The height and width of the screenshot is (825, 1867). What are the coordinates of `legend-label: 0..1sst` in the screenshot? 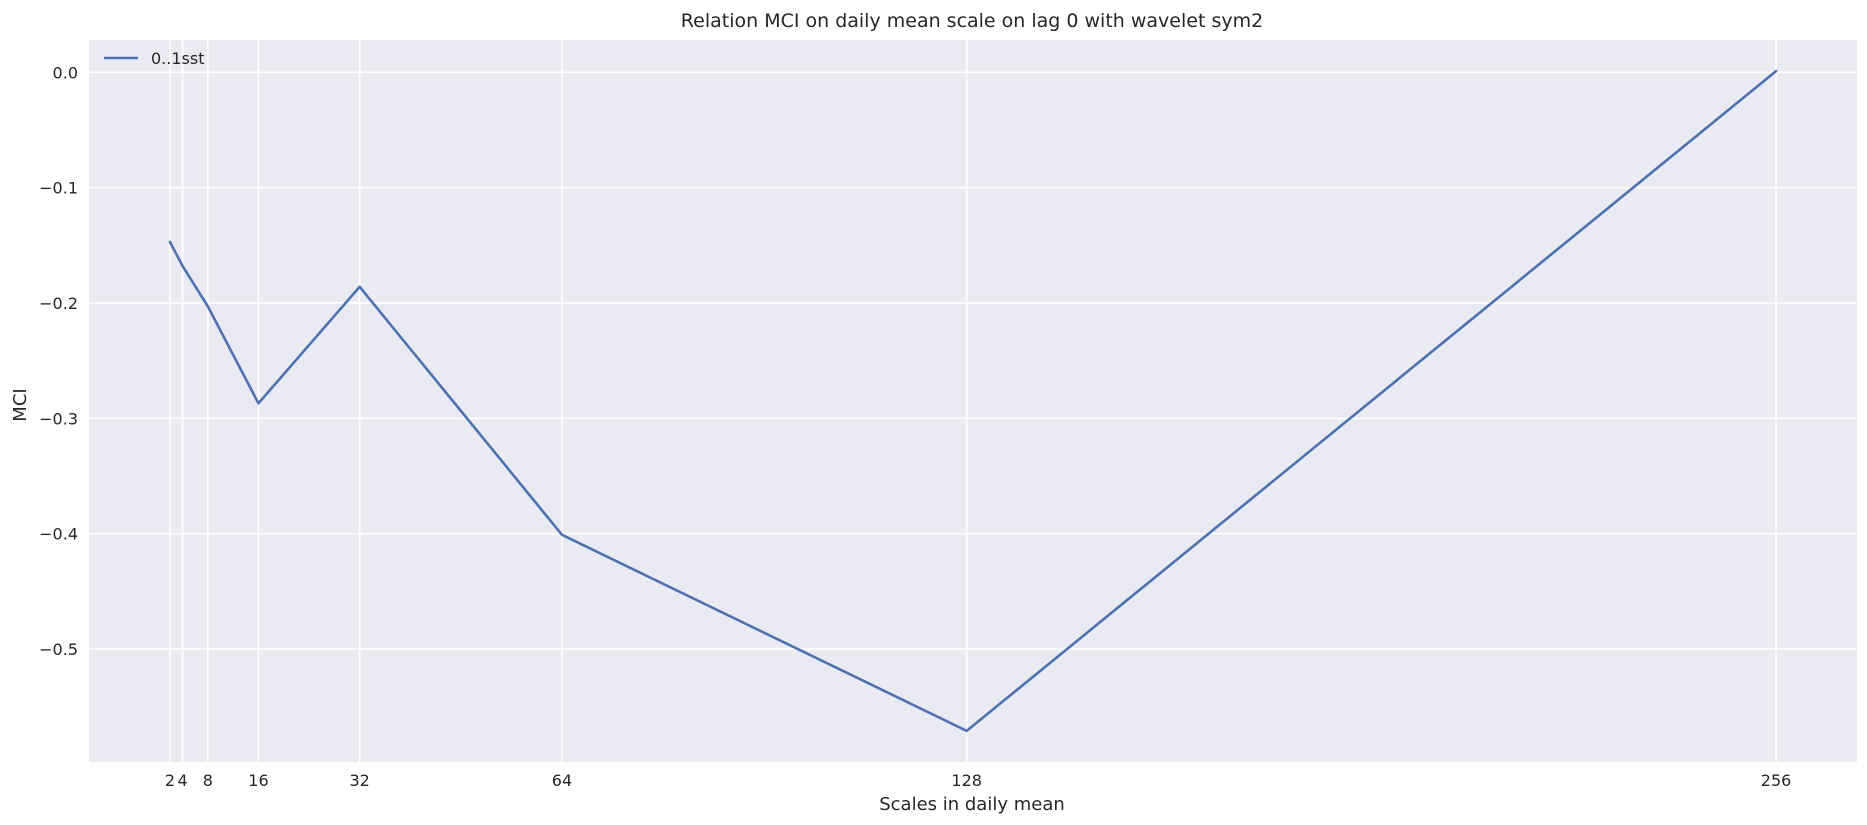 It's located at (177, 58).